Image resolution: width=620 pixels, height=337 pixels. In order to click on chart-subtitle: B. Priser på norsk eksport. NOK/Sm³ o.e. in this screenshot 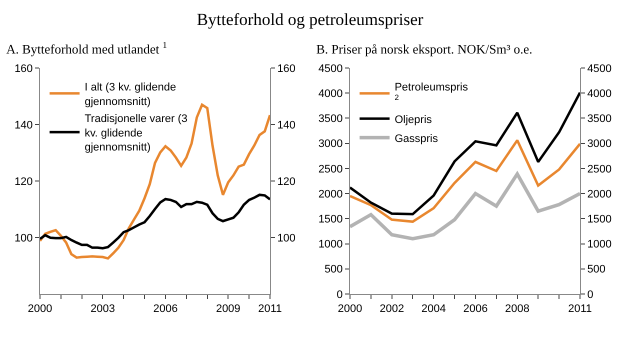, I will do `click(424, 49)`.